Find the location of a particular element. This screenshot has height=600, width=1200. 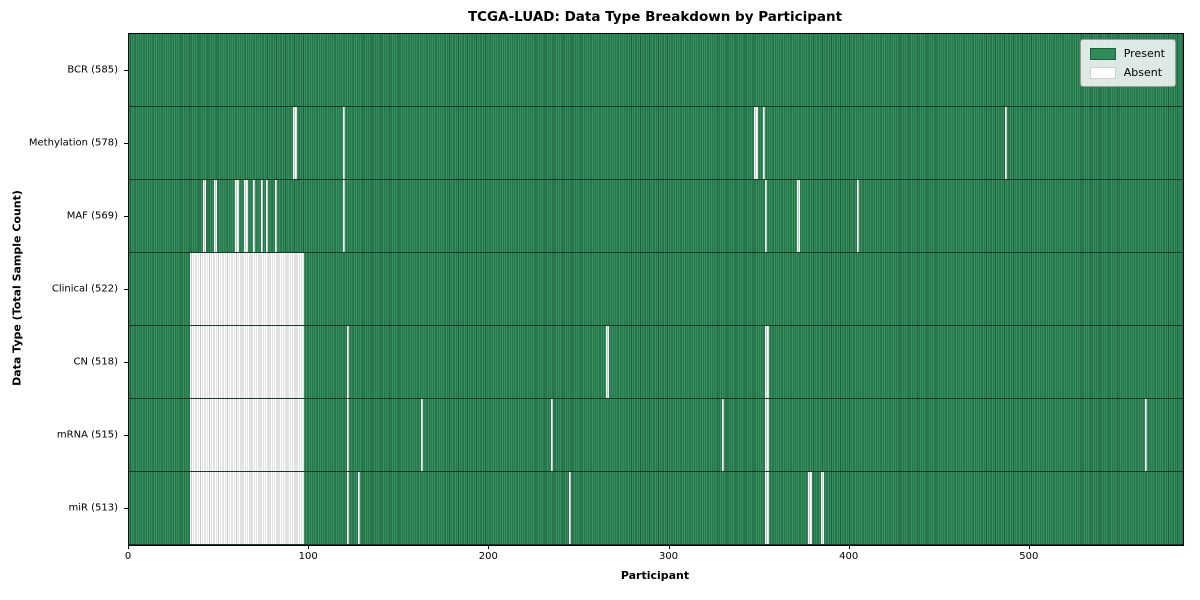

x-tick-label: 100 is located at coordinates (308, 556).